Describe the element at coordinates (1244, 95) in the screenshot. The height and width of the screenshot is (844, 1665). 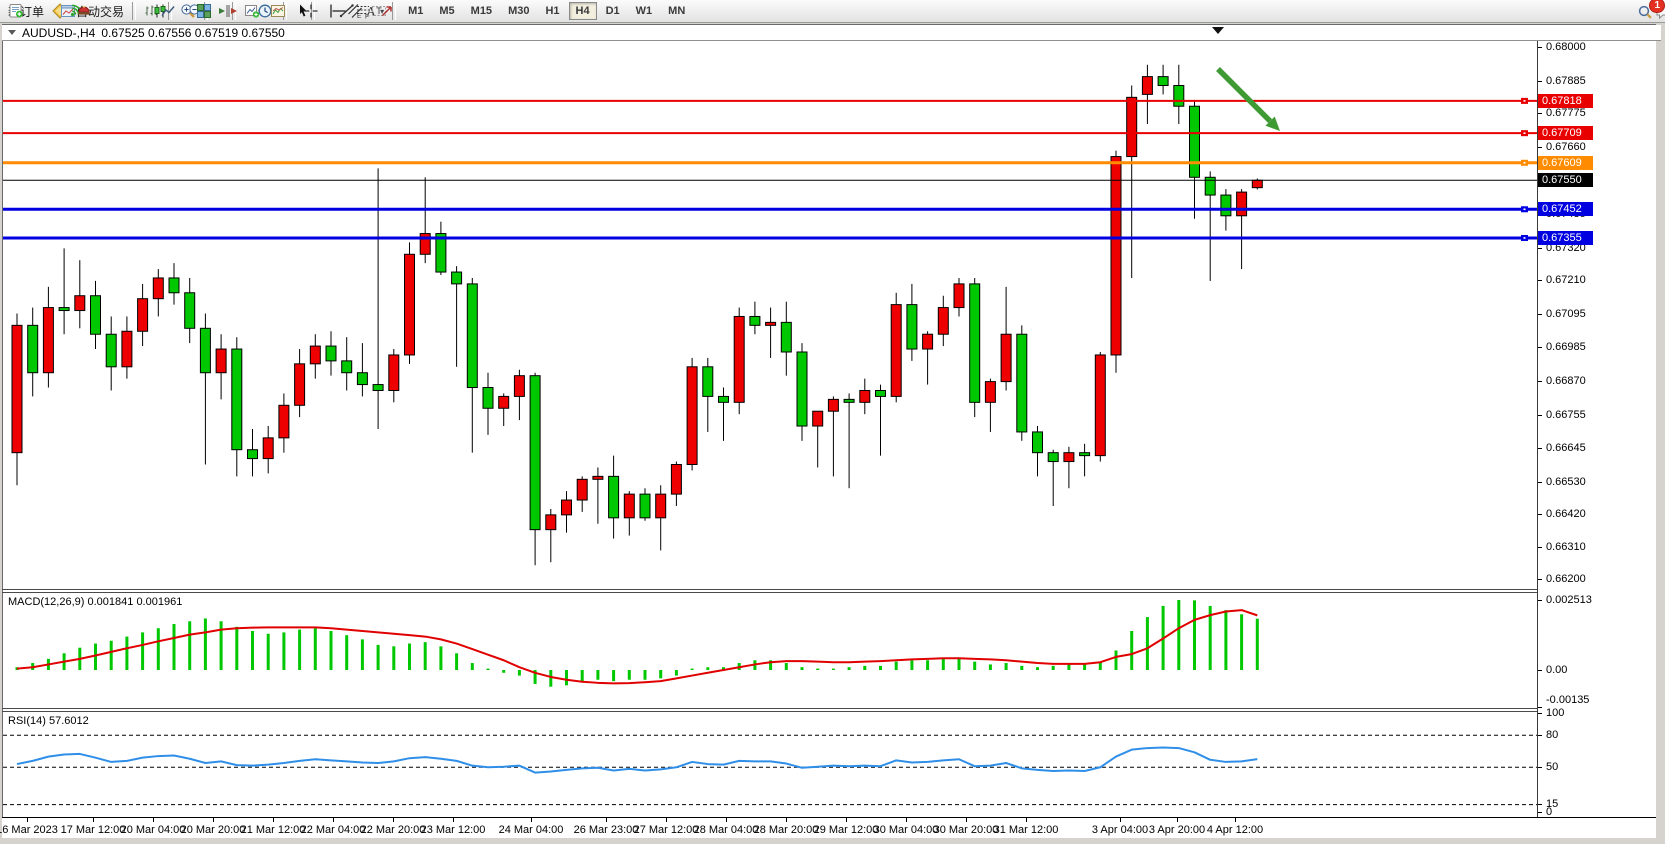
I see `trend-arrow-annotation` at that location.